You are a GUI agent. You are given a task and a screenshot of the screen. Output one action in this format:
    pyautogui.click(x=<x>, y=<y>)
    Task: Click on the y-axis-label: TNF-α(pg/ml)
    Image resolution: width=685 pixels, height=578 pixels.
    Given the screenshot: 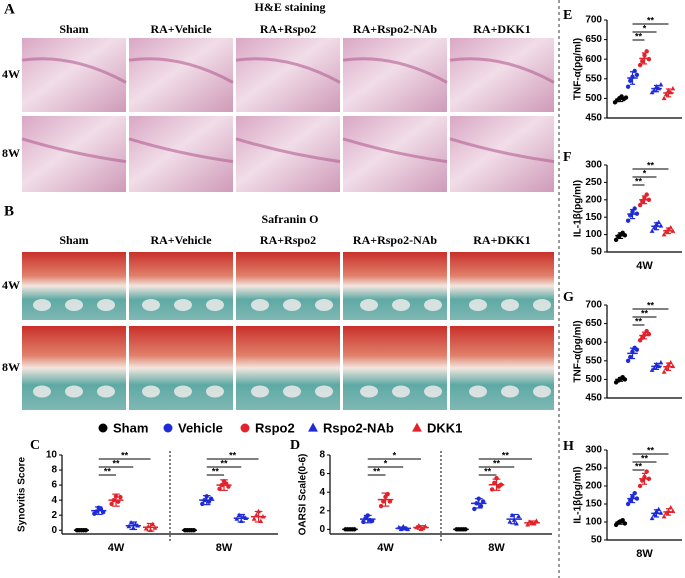 What is the action you would take?
    pyautogui.click(x=578, y=69)
    